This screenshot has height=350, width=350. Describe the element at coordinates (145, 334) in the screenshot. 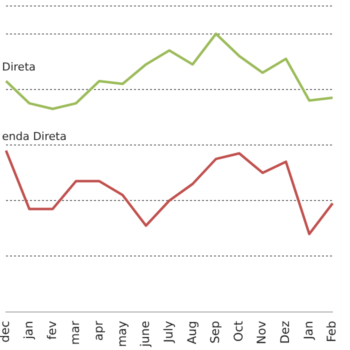

I see `x-tick-label: june` at that location.